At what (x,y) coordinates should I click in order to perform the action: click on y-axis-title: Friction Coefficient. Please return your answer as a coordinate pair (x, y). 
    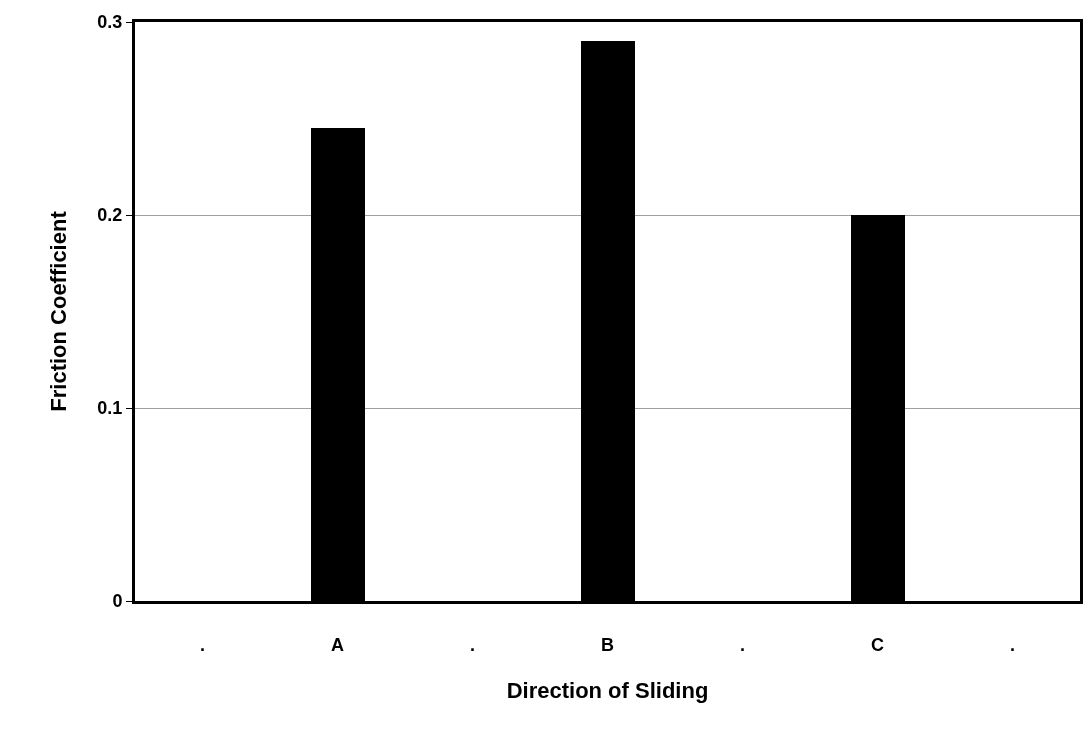
    Looking at the image, I should click on (59, 311).